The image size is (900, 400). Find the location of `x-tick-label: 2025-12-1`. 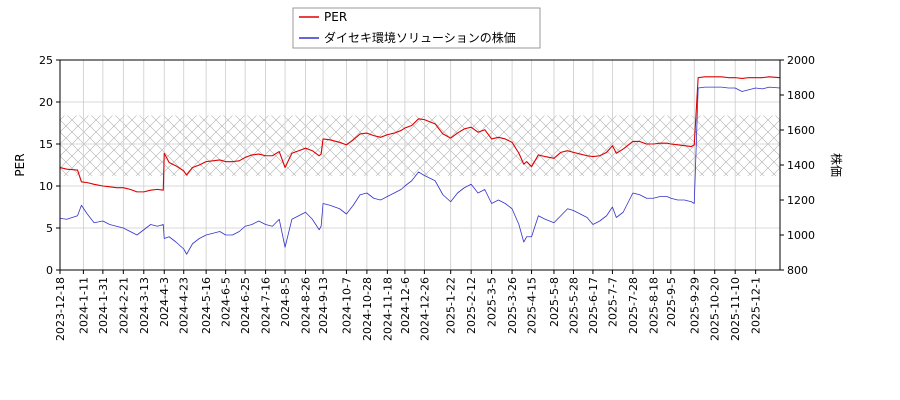

x-tick-label: 2025-12-1 is located at coordinates (756, 305).